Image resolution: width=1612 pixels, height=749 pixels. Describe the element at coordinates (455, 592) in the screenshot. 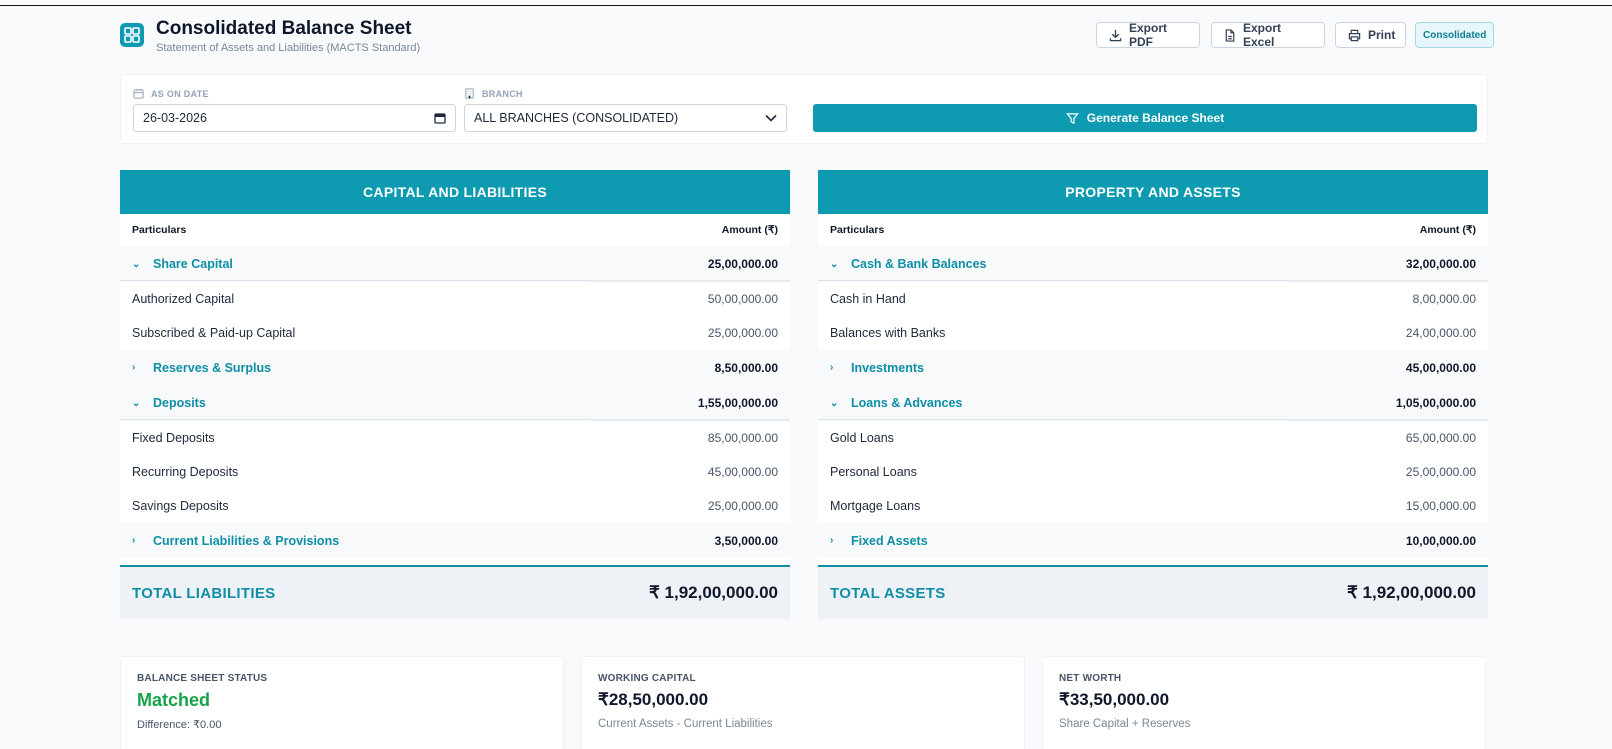

I see `total-liabilities-row: TOTAL LIABILITIES ₹ 1,92,00,000.00` at that location.